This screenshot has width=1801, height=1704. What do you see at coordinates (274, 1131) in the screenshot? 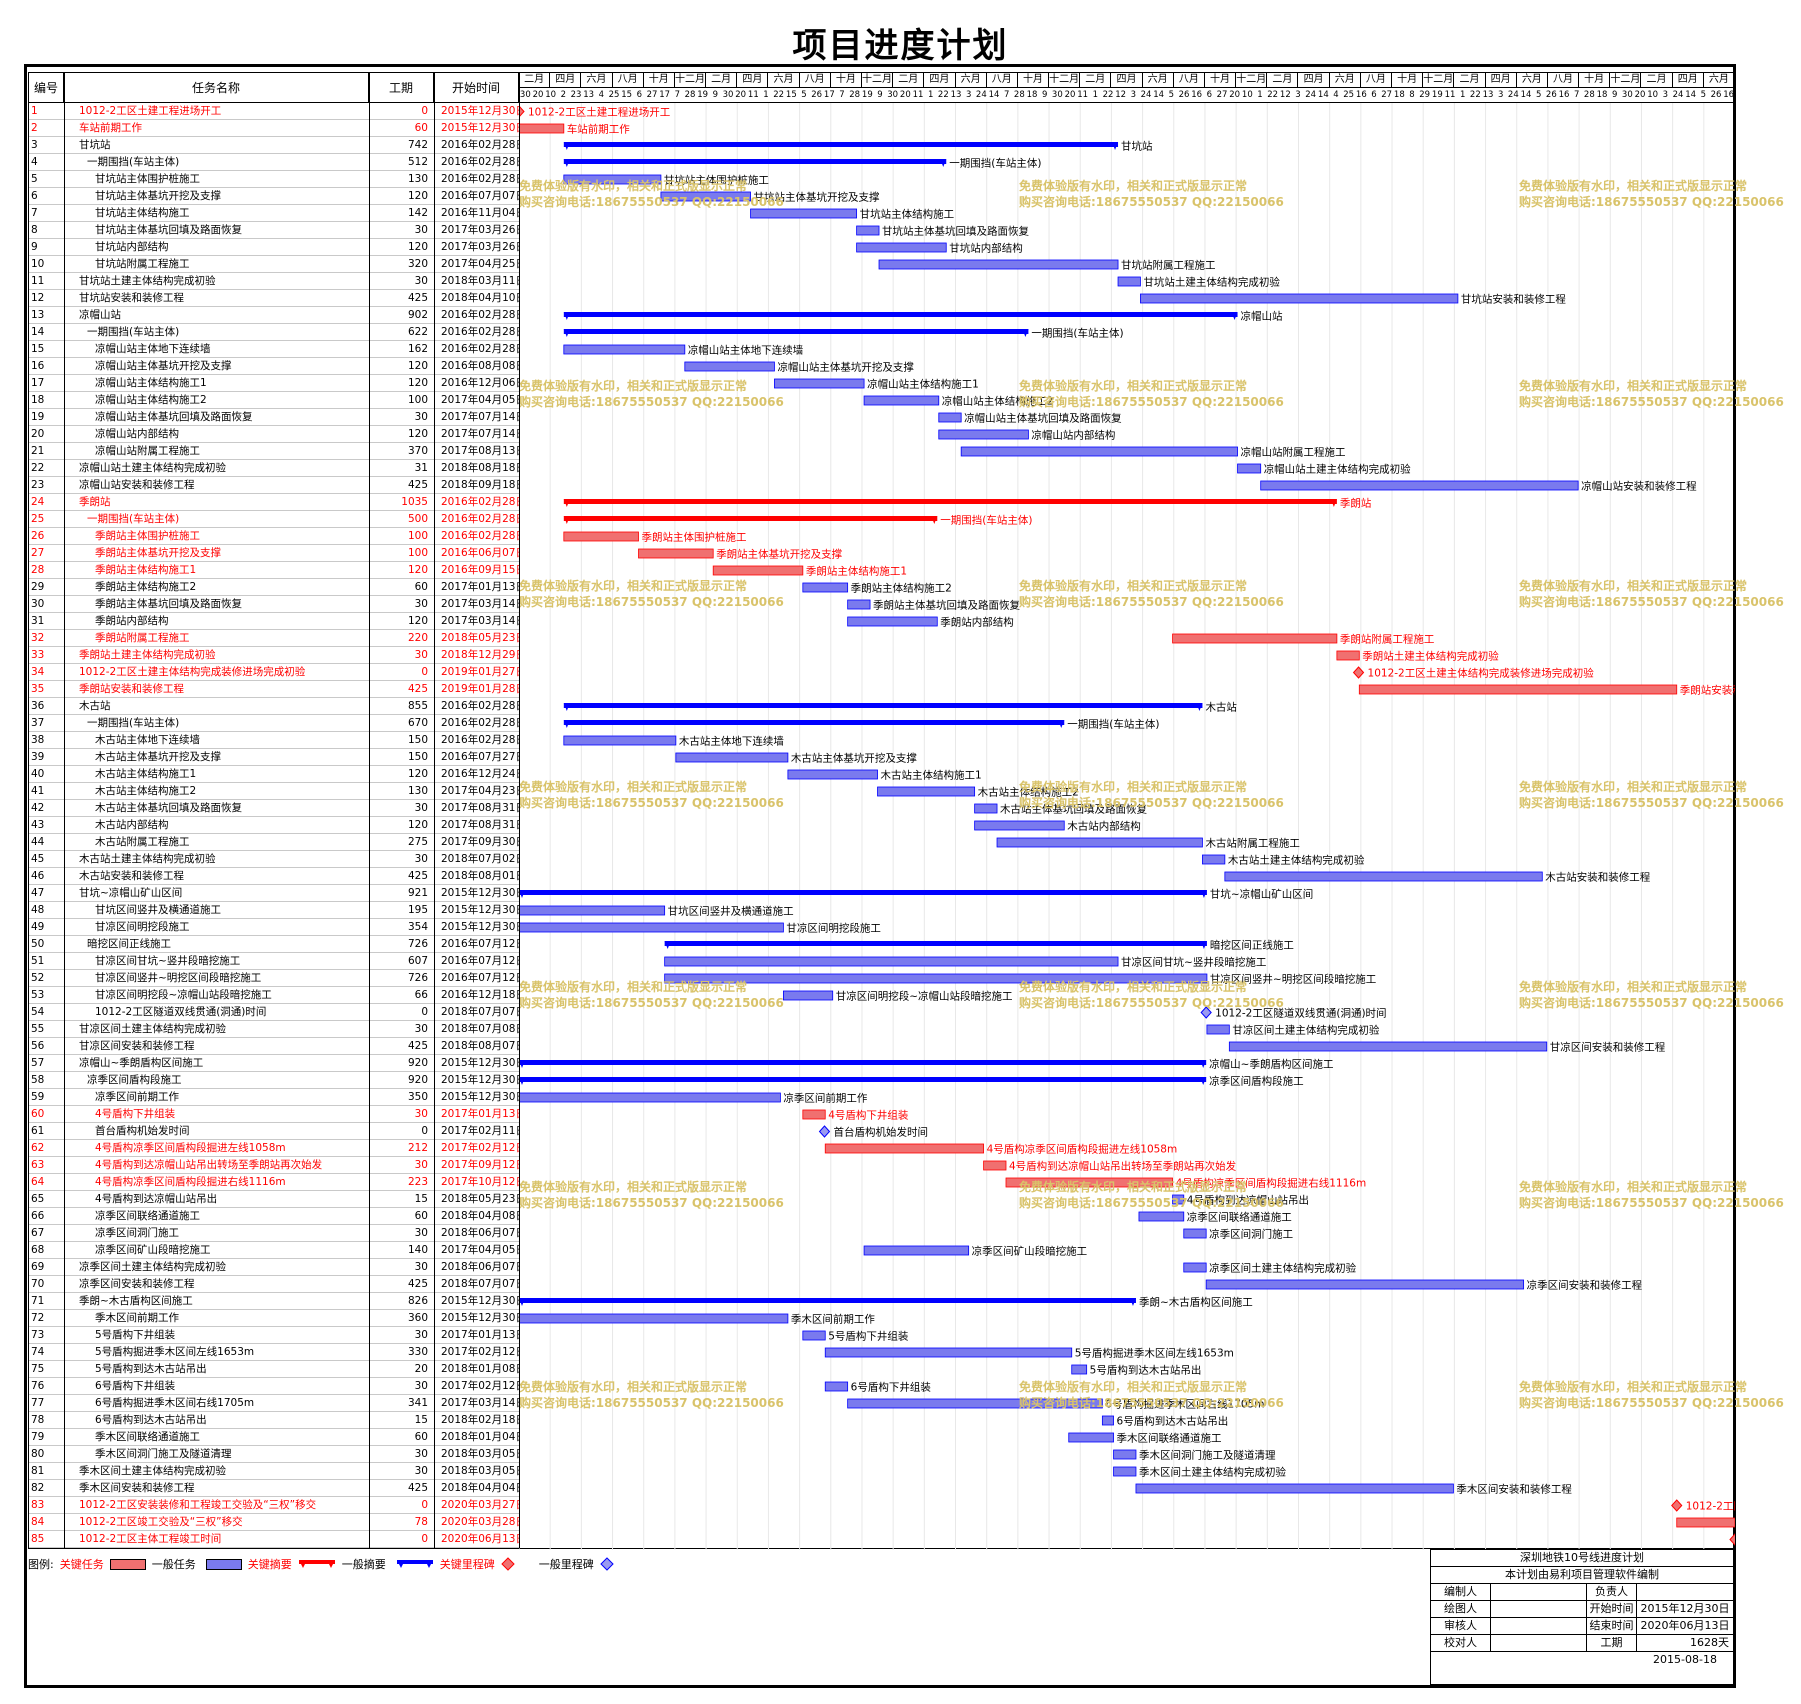
I see `task-row: 61 首台盾构机始发时间 0 2017年02月11日` at bounding box center [274, 1131].